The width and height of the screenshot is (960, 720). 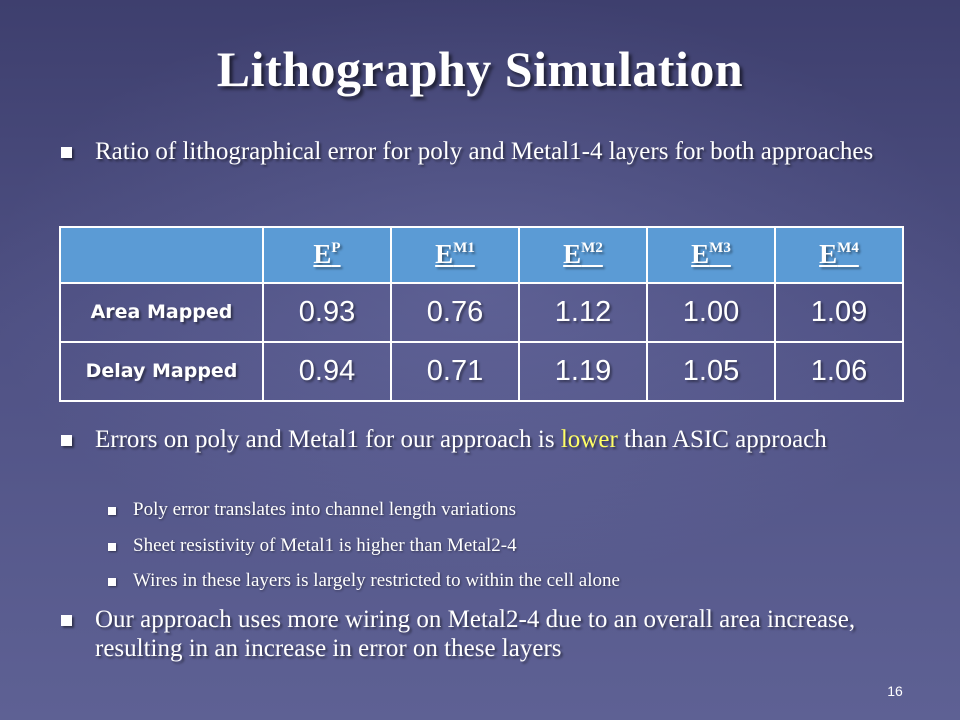 I want to click on cell-value: 0.93, so click(x=327, y=311).